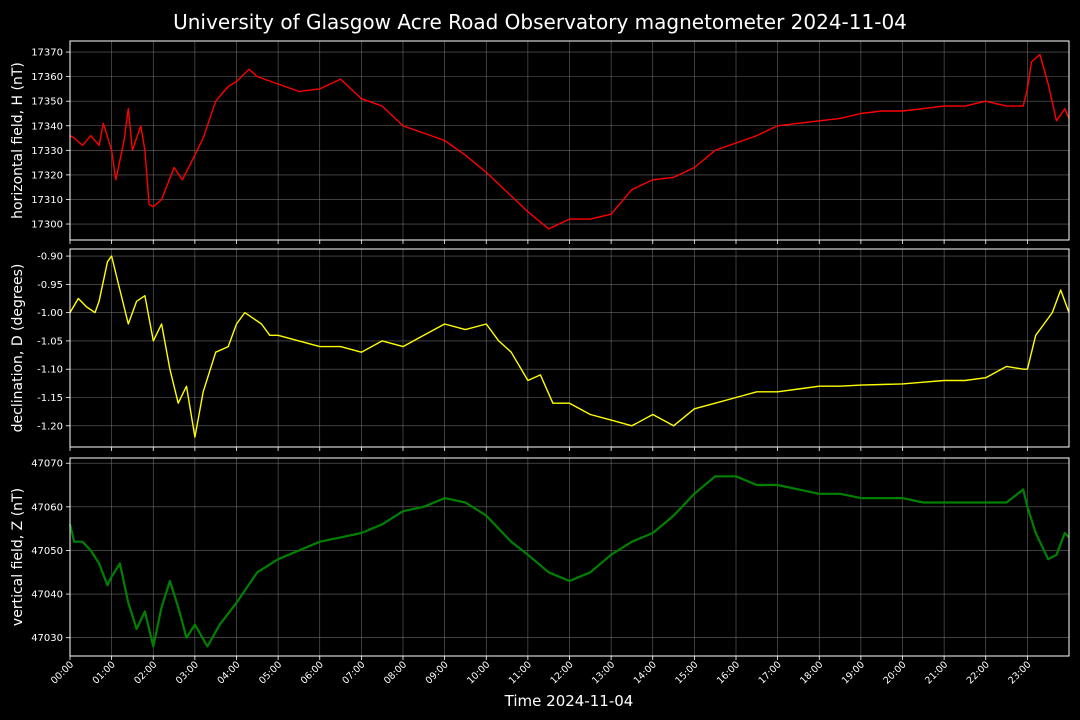 The height and width of the screenshot is (720, 1080). I want to click on y-tick-label: -1.00, so click(50, 313).